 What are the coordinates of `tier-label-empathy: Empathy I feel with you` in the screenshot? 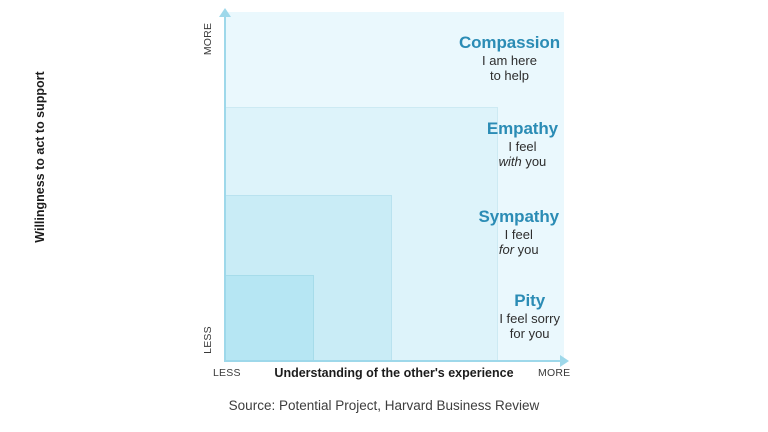 It's located at (522, 144).